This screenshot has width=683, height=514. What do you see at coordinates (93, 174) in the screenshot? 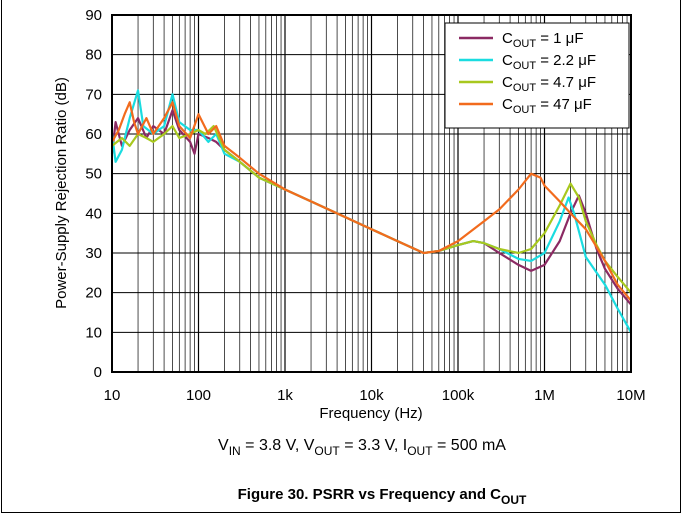
I see `y-tick-label: 50` at bounding box center [93, 174].